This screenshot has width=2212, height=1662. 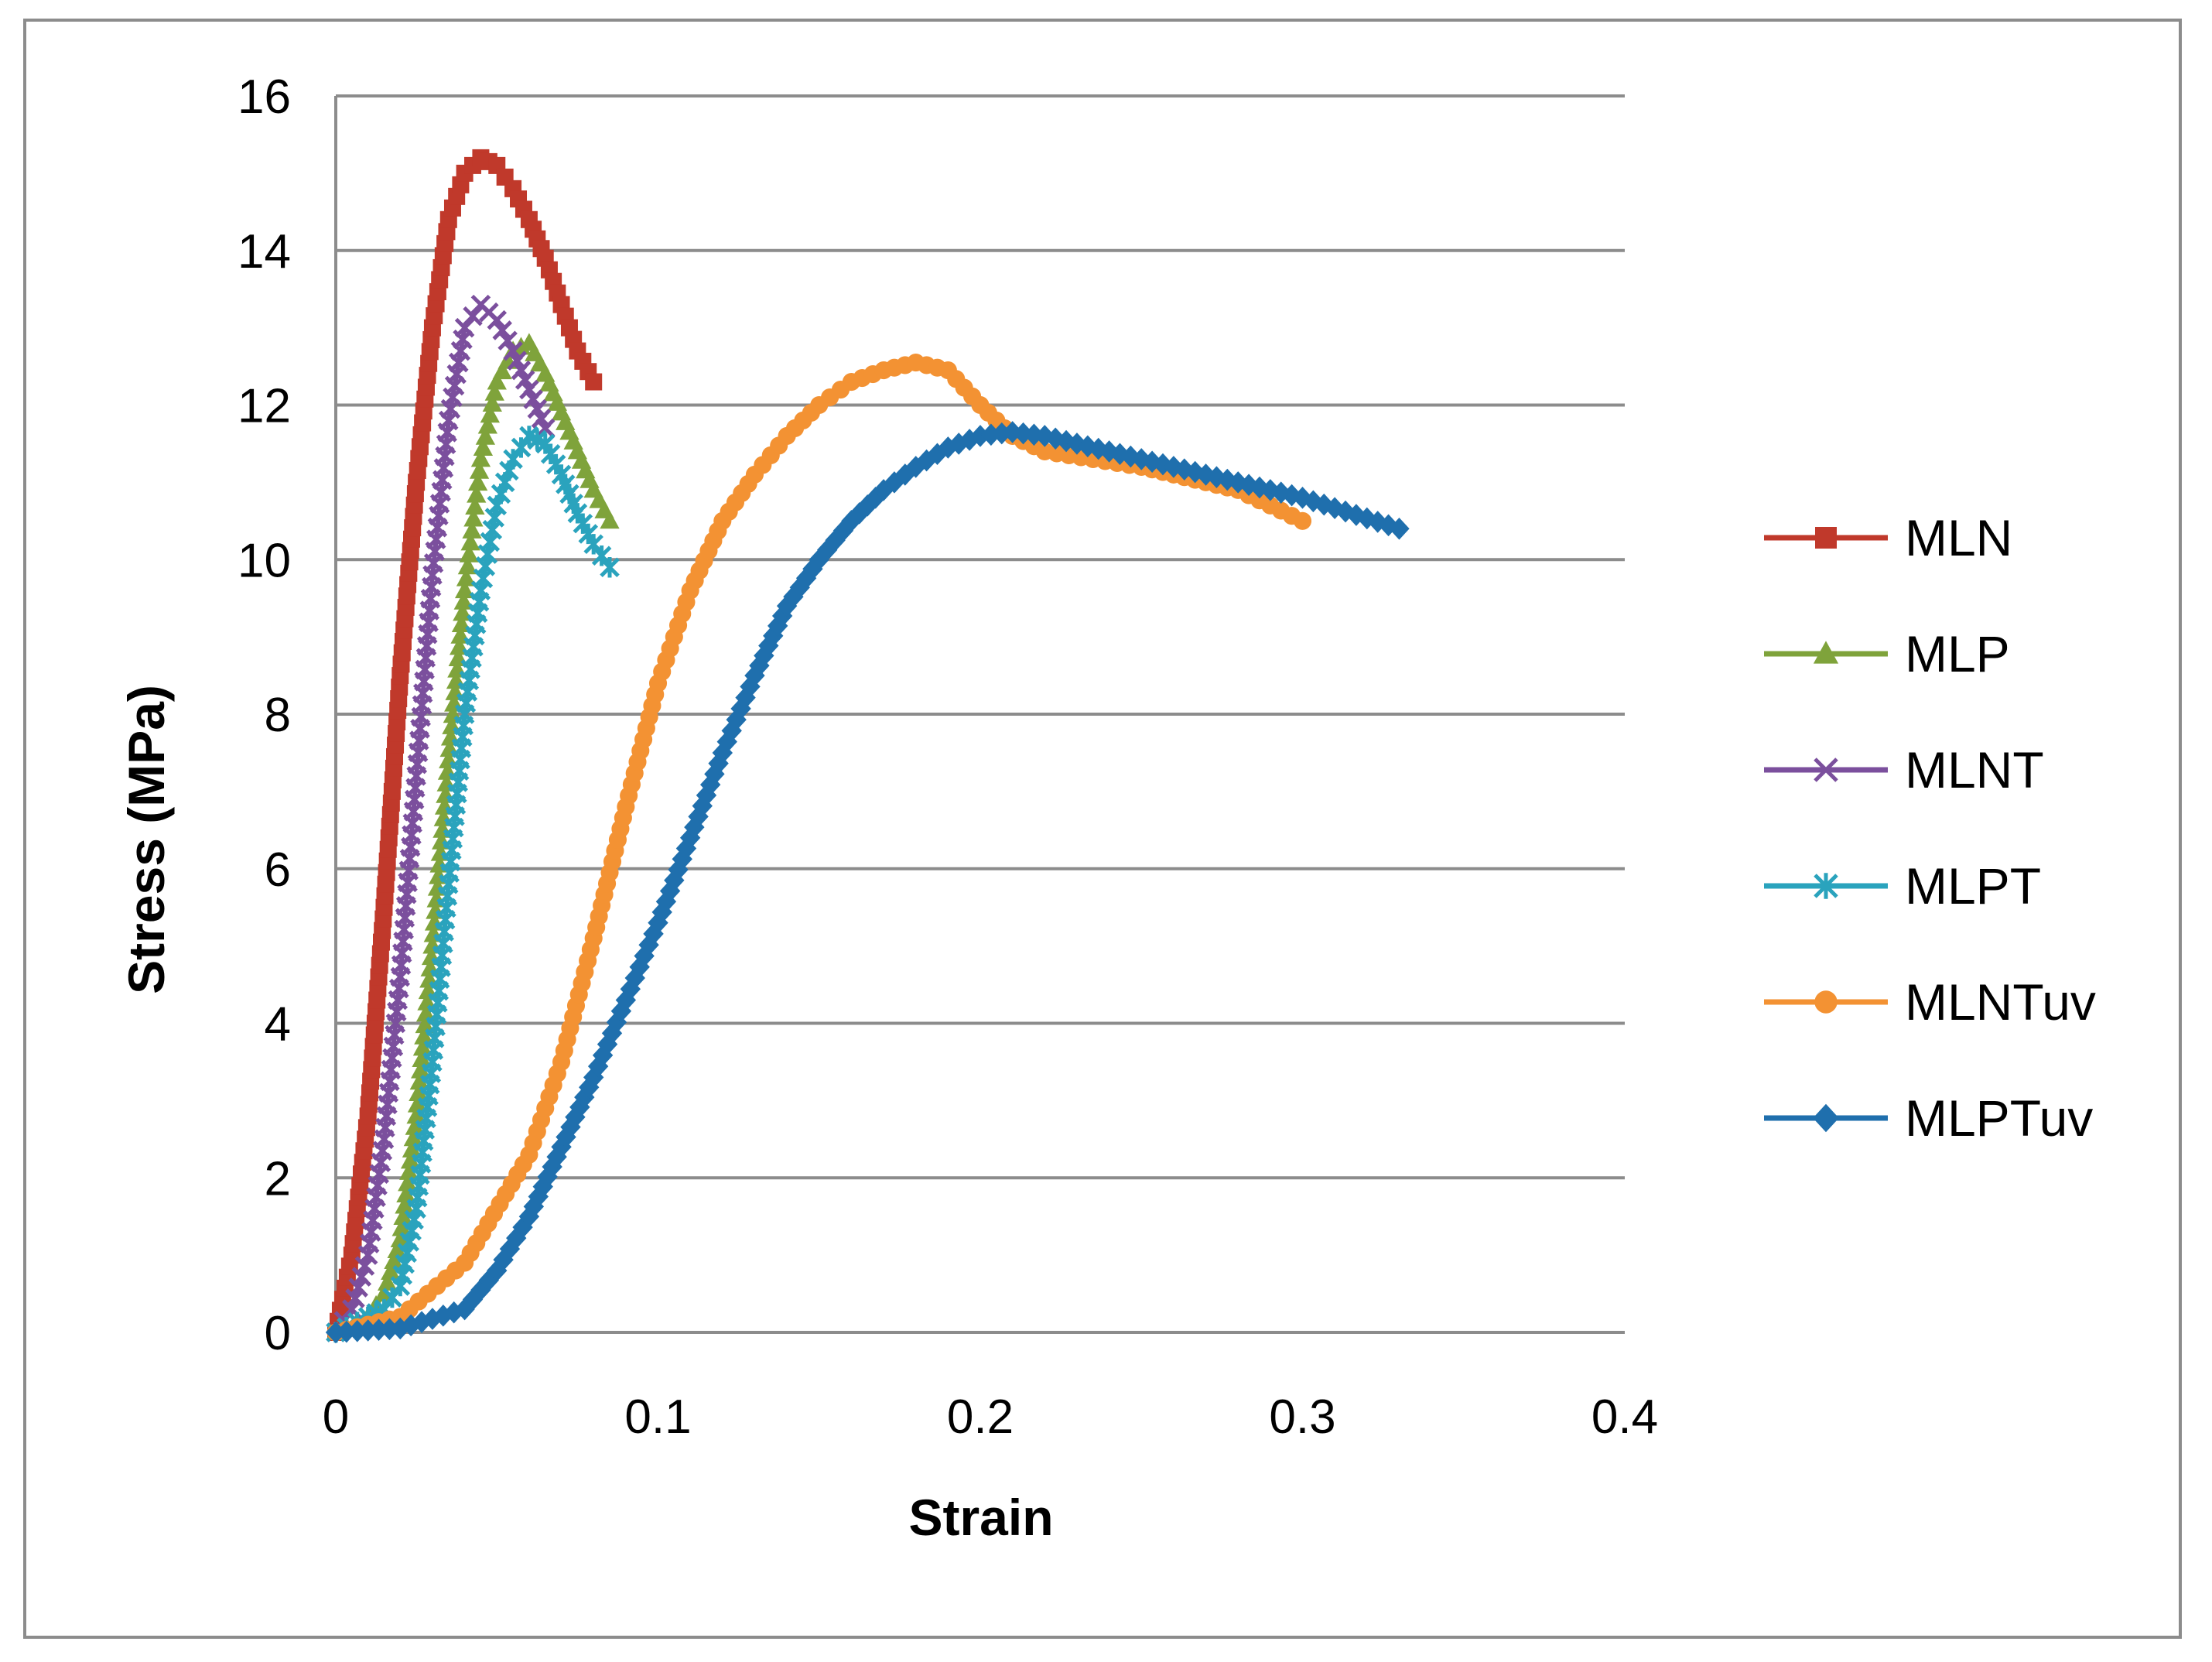 What do you see at coordinates (1624, 1417) in the screenshot?
I see `x-tick-label: 0.4` at bounding box center [1624, 1417].